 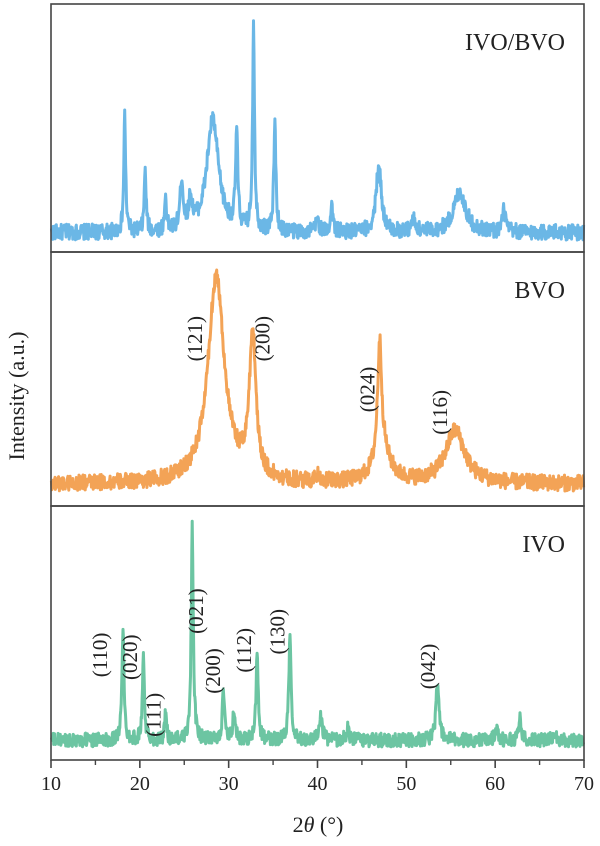 What do you see at coordinates (543, 545) in the screenshot?
I see `panel-label: IVO` at bounding box center [543, 545].